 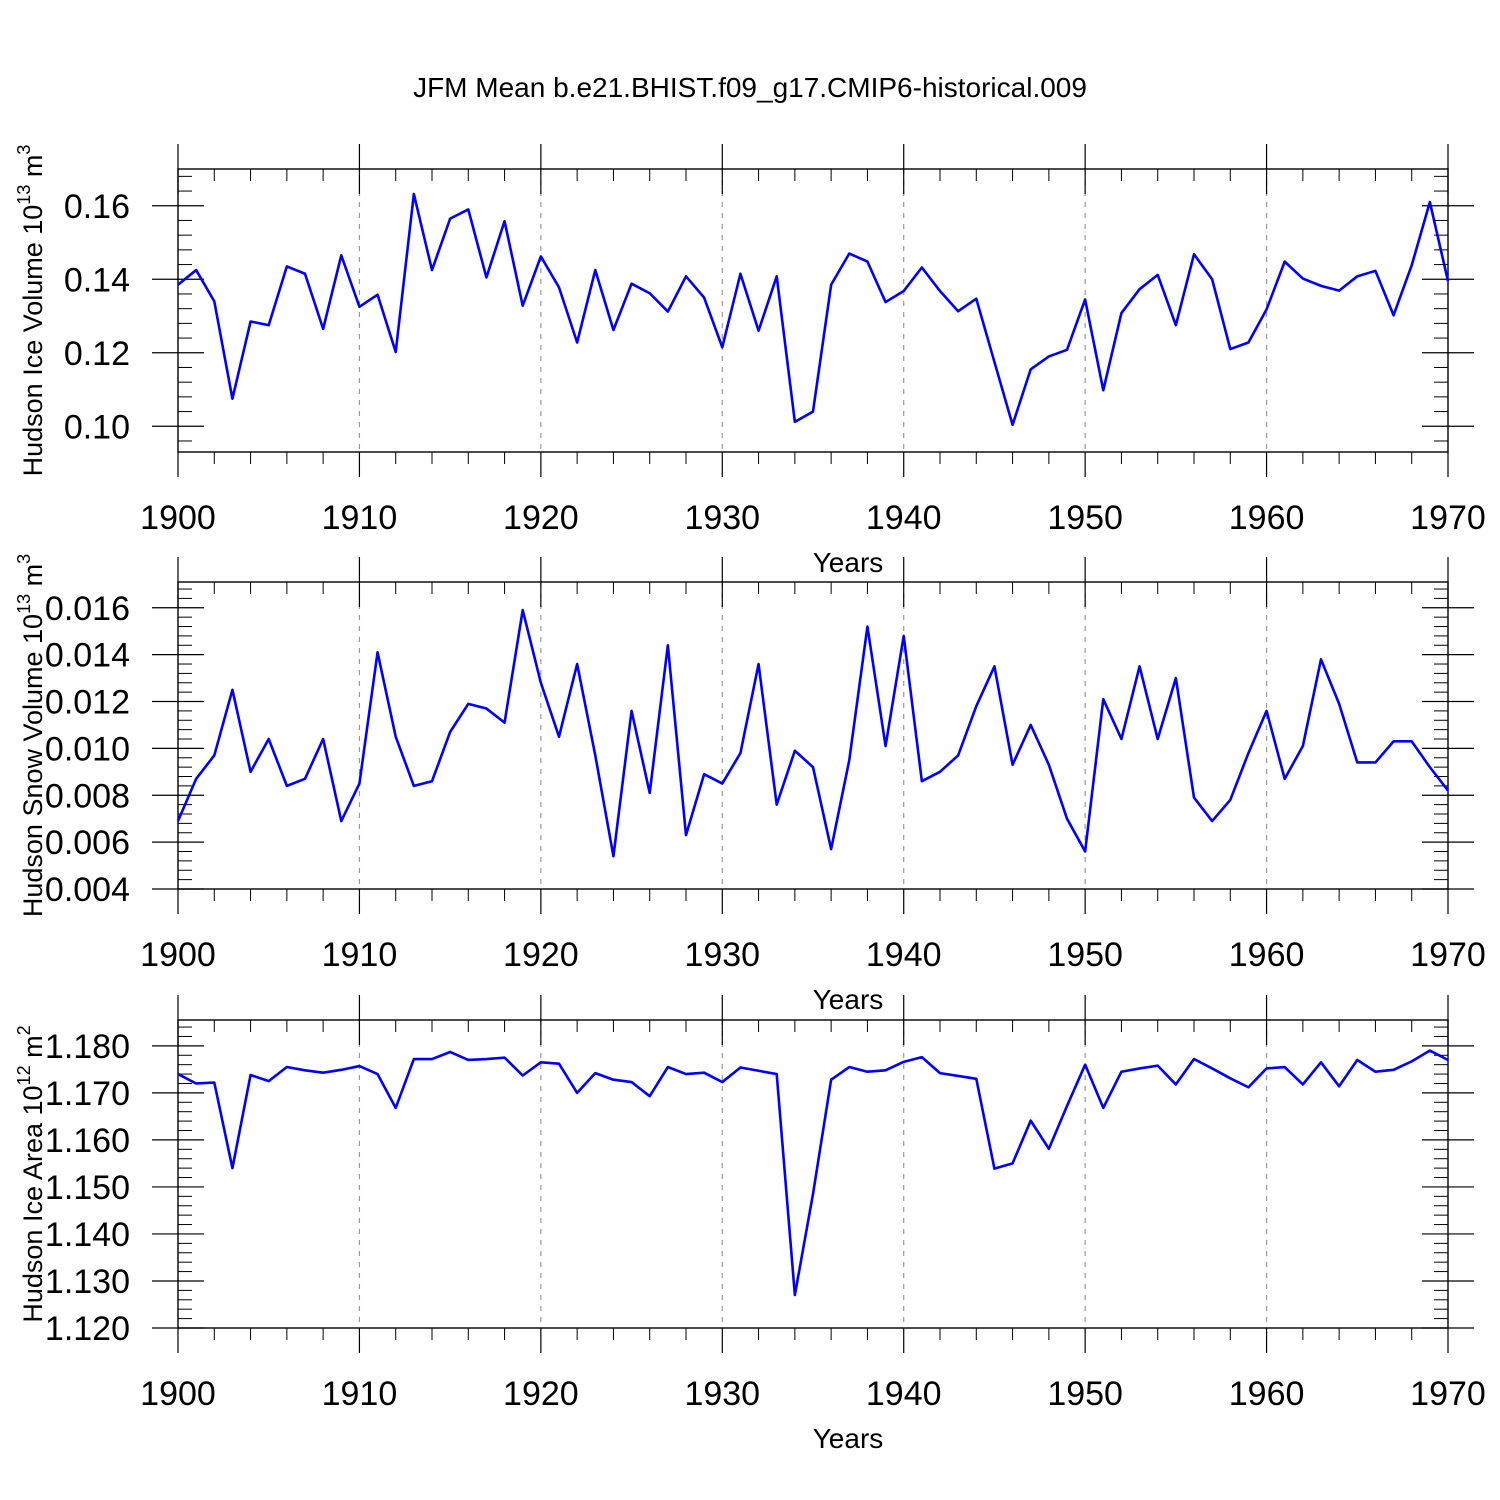 What do you see at coordinates (87, 1047) in the screenshot?
I see `y-tick-label: 1.180` at bounding box center [87, 1047].